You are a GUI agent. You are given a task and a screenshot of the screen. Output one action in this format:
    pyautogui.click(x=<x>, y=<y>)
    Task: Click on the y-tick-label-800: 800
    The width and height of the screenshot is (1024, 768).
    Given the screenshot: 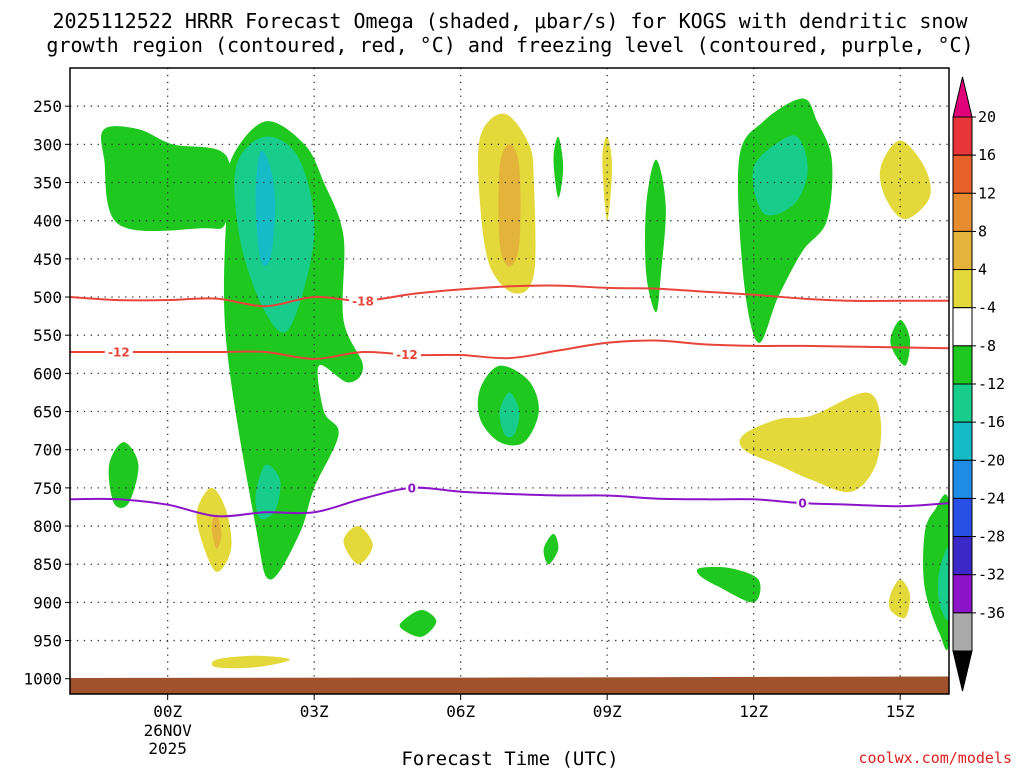 What is the action you would take?
    pyautogui.click(x=47, y=526)
    